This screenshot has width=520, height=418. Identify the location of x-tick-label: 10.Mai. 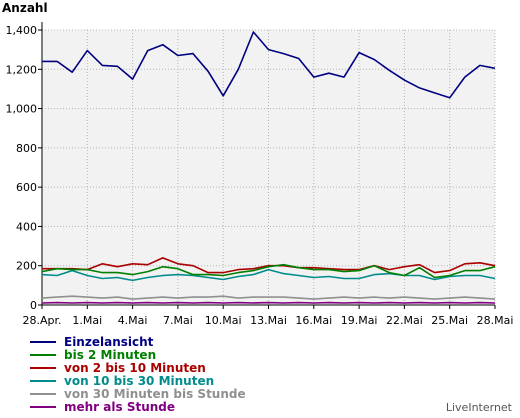
(223, 320).